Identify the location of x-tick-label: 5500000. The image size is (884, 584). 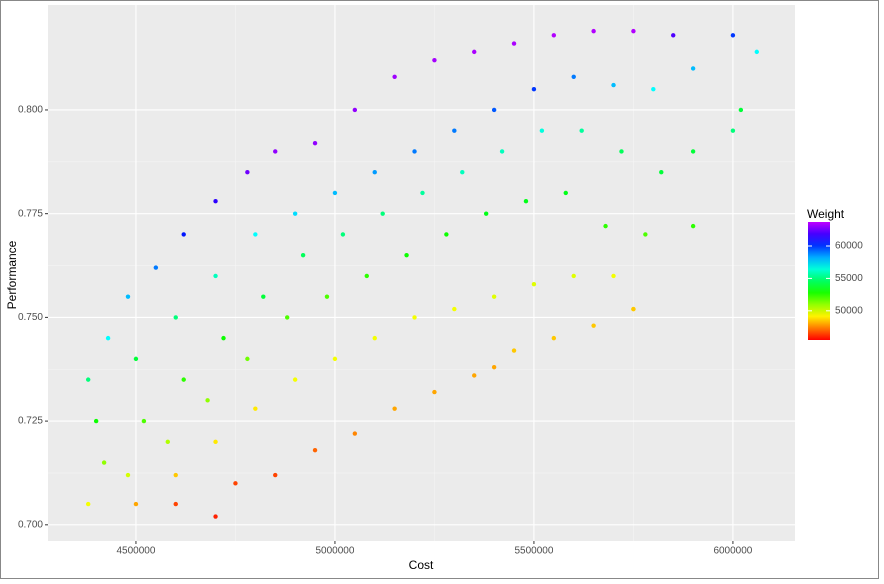
(533, 551).